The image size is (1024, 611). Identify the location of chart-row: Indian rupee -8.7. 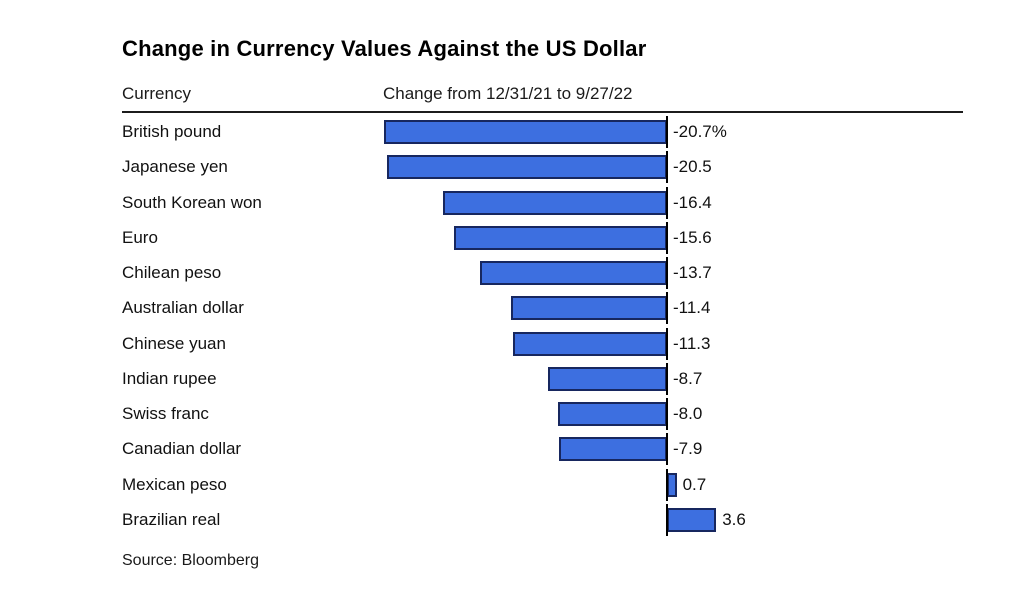
(512, 378).